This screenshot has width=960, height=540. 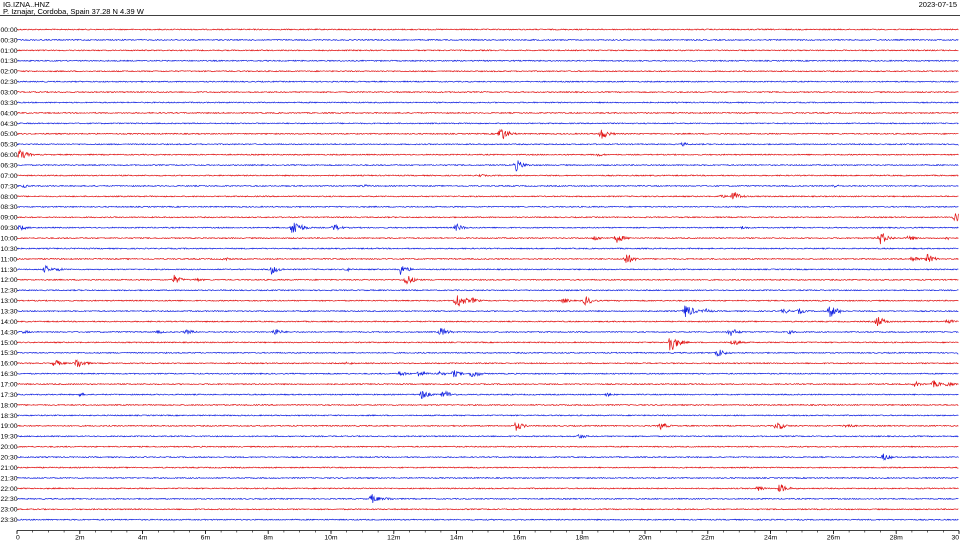 I want to click on row-label: 11:30, so click(x=9, y=270).